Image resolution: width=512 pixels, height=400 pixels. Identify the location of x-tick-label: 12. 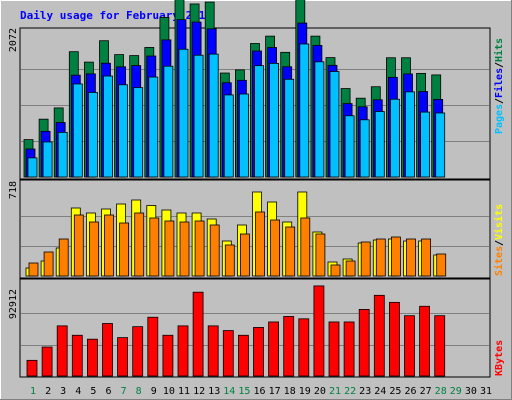
(199, 391).